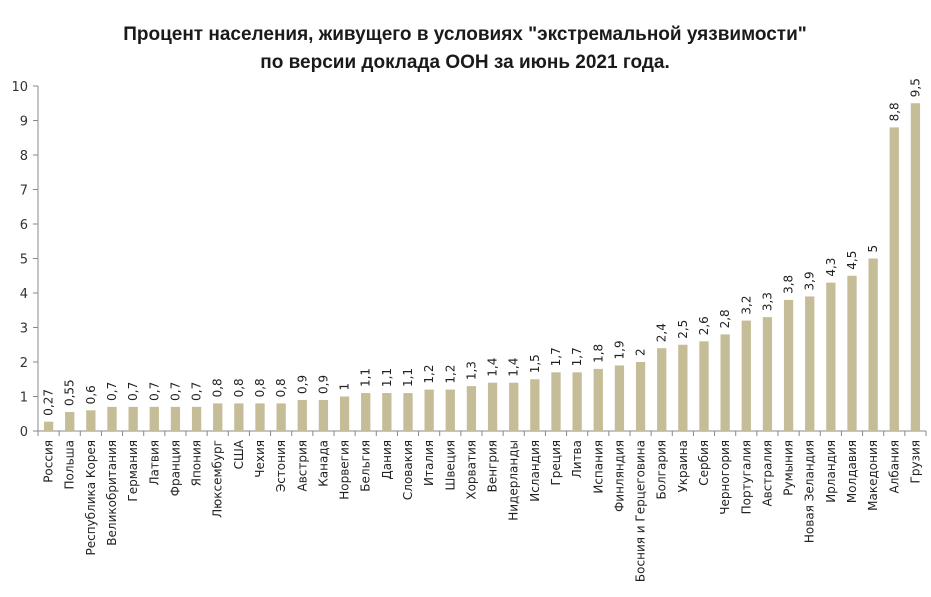  I want to click on category-label: Нидерланды, so click(514, 480).